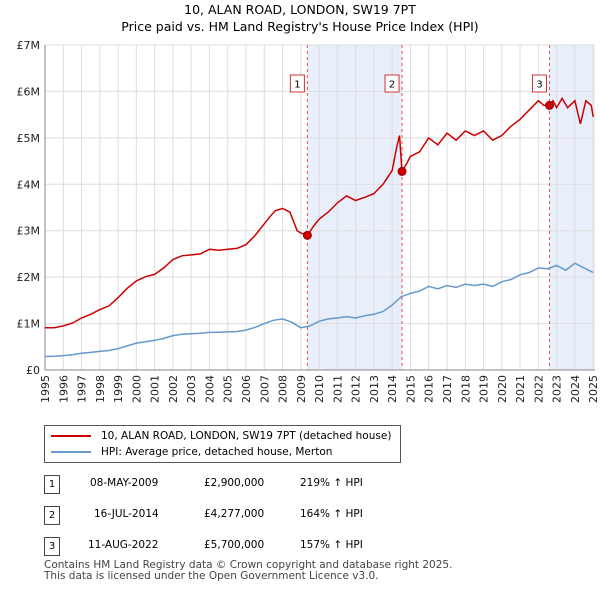 This screenshot has height=590, width=600. What do you see at coordinates (155, 389) in the screenshot?
I see `x-tick-label: 2001` at bounding box center [155, 389].